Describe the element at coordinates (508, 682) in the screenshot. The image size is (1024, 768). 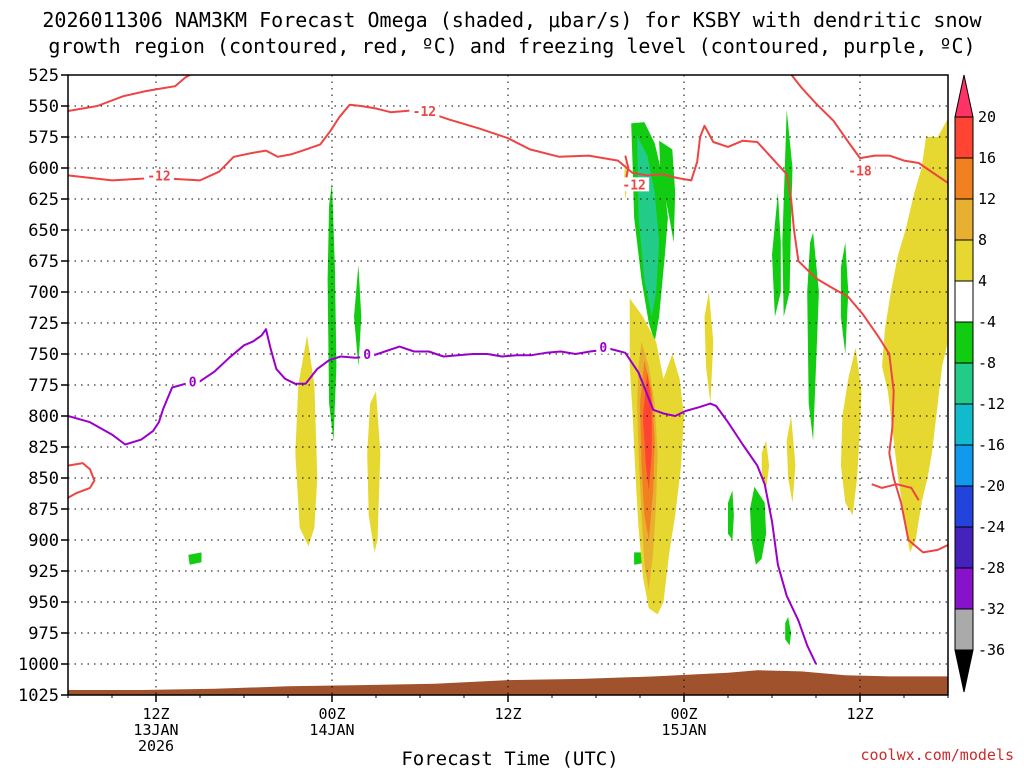
I see `ground-surface` at that location.